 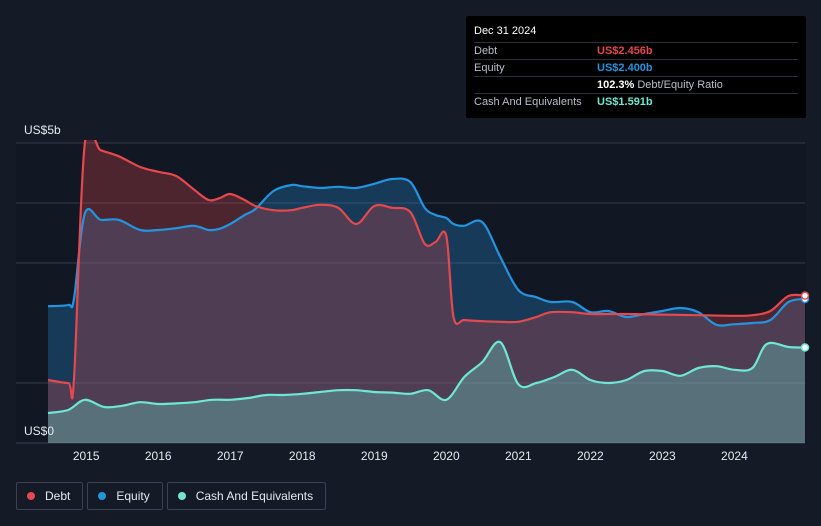 I want to click on tooltip-debt-value: US$2.456b, so click(x=625, y=51).